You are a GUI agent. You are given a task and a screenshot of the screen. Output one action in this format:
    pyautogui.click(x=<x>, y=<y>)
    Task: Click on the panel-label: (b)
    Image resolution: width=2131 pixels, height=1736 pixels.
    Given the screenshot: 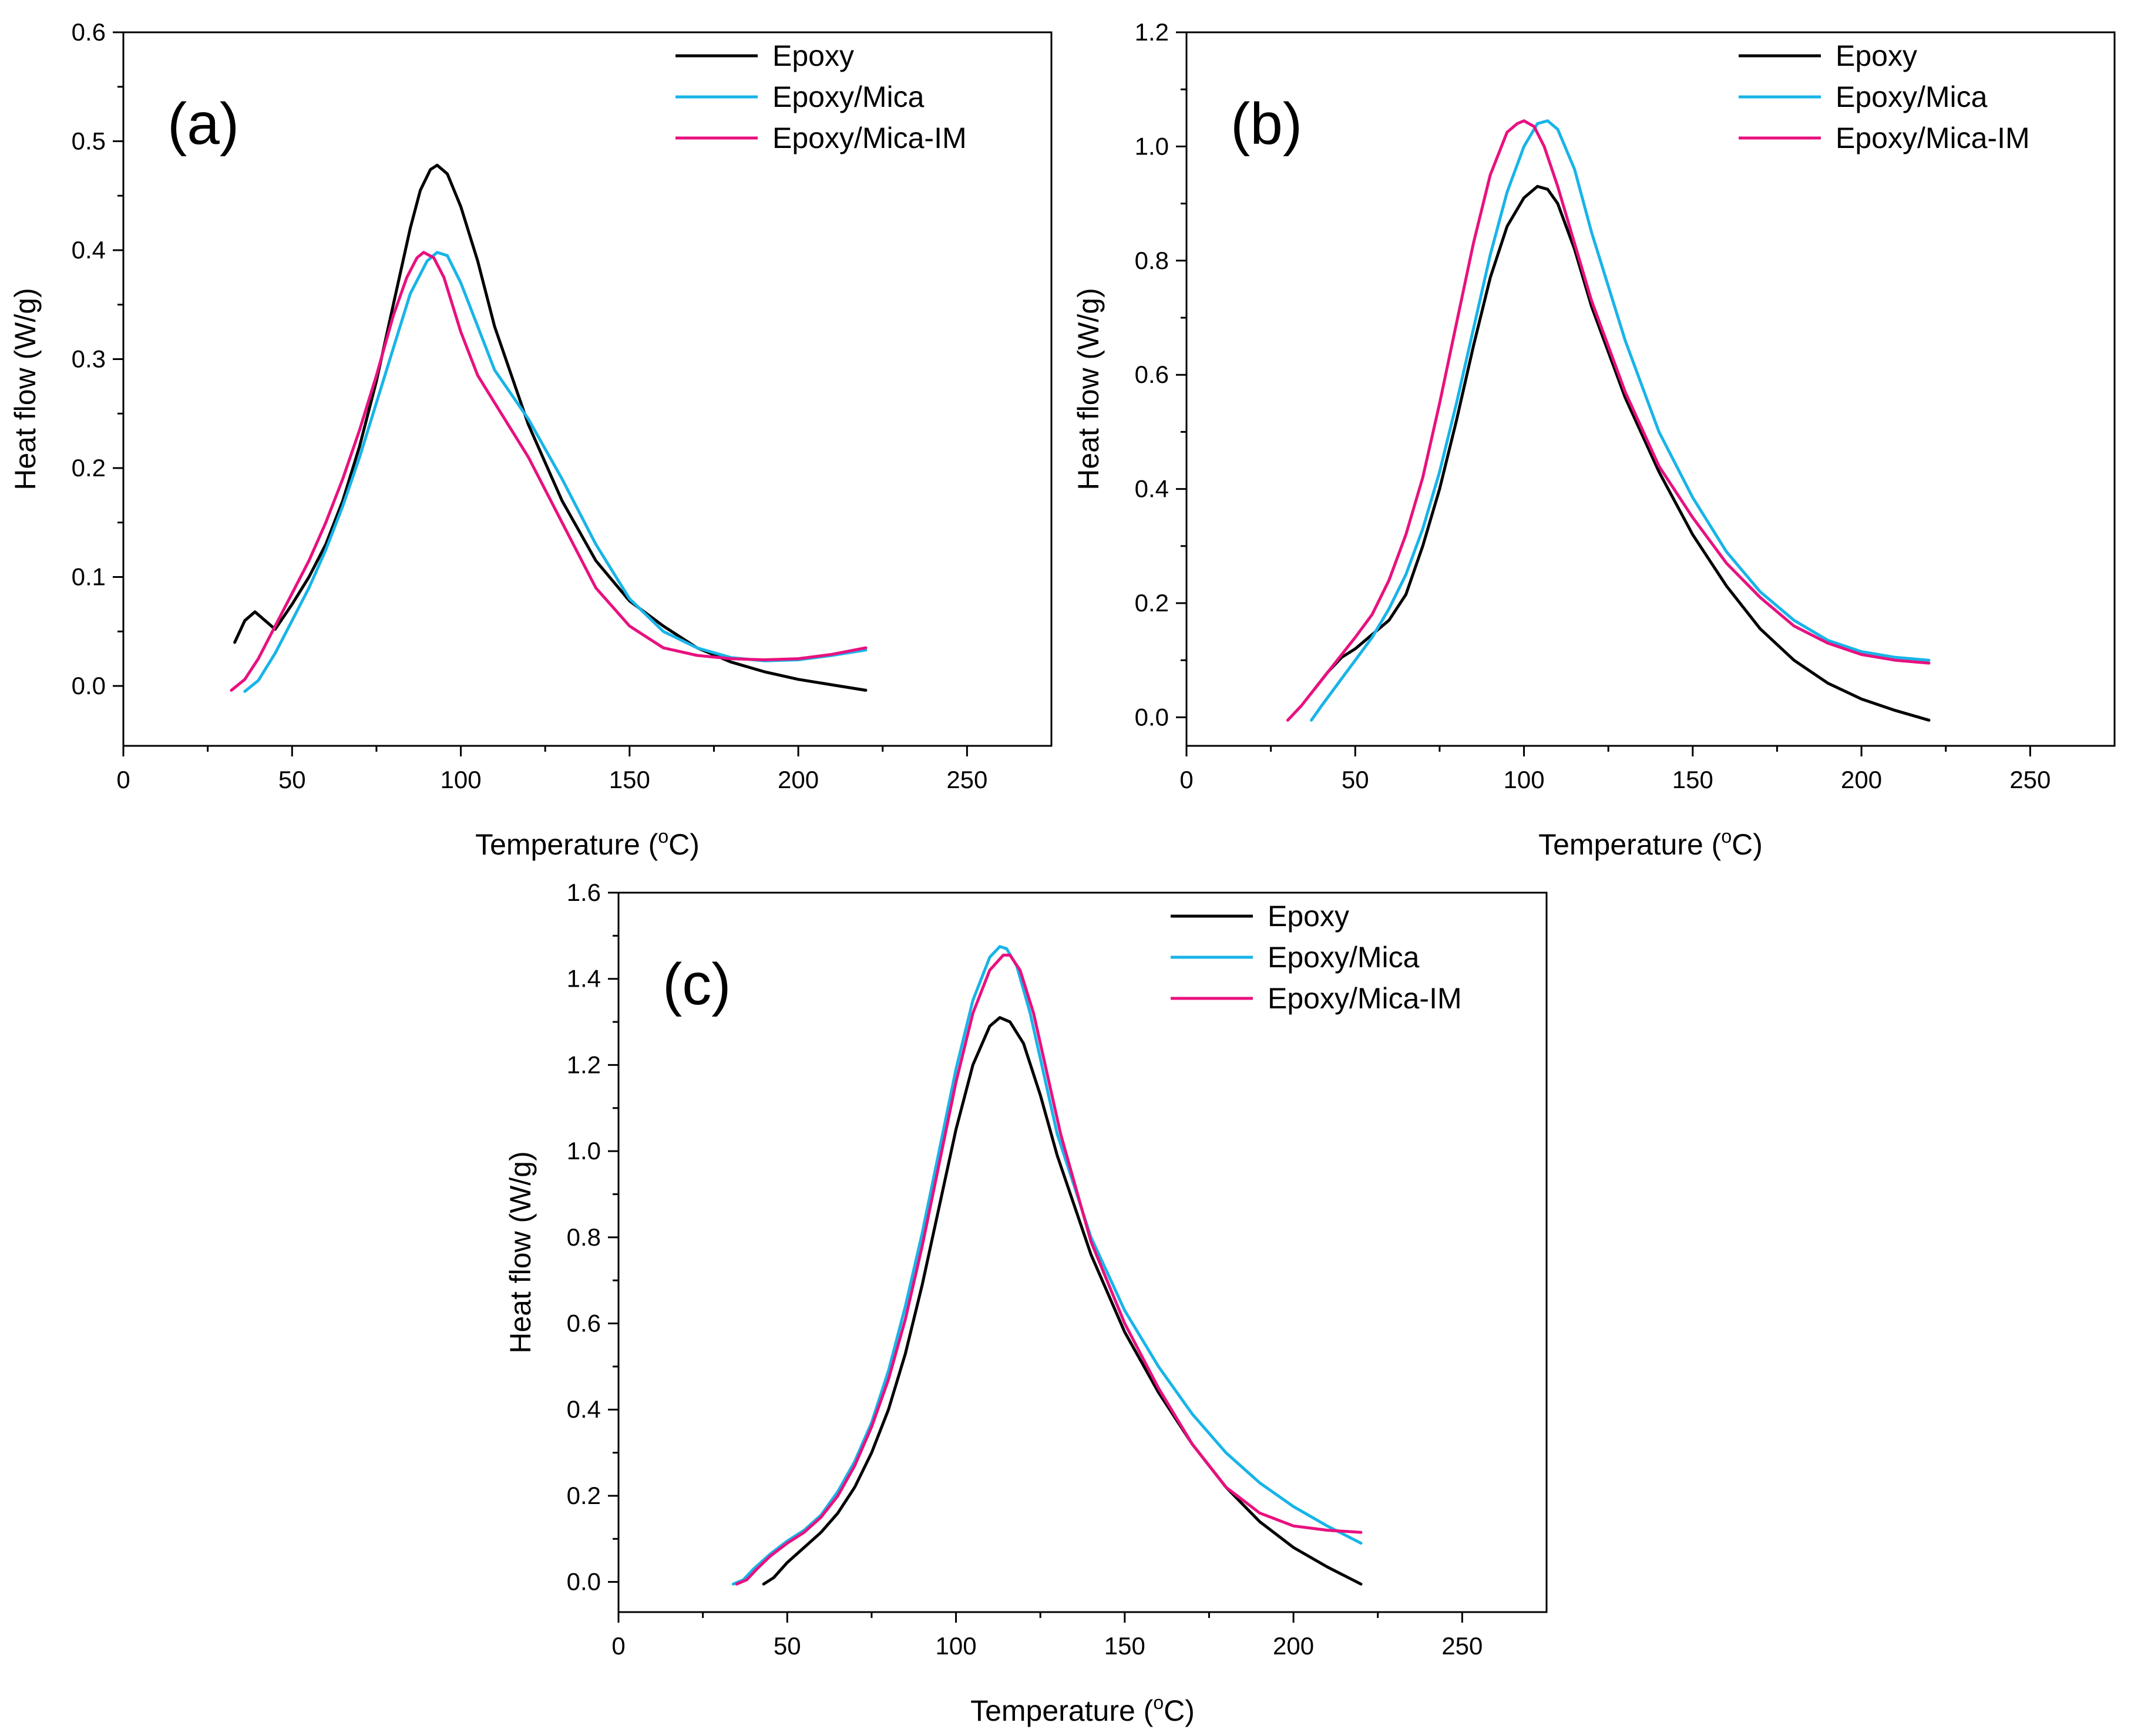 What is the action you would take?
    pyautogui.click(x=1266, y=124)
    